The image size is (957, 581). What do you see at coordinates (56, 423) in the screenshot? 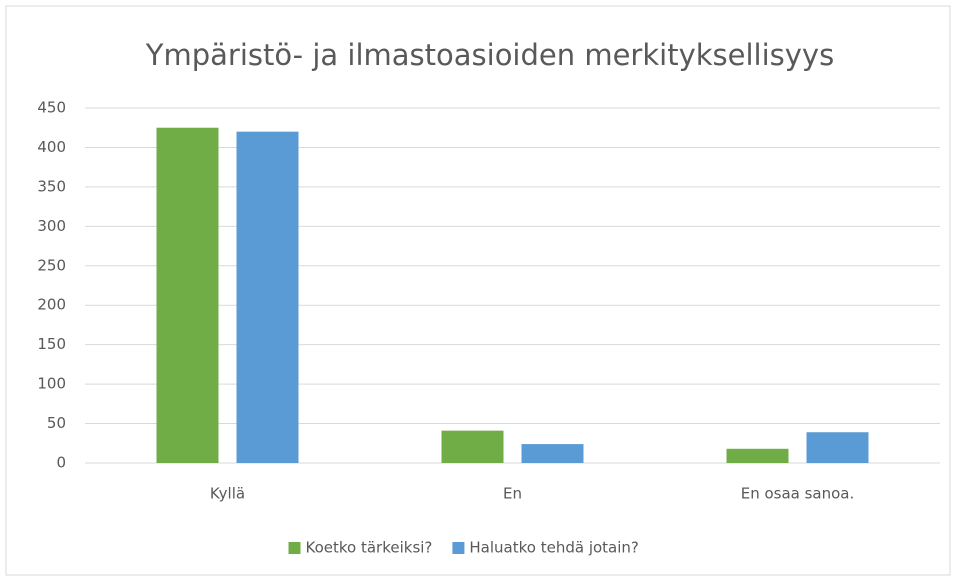
I see `y-tick-label: 50` at bounding box center [56, 423].